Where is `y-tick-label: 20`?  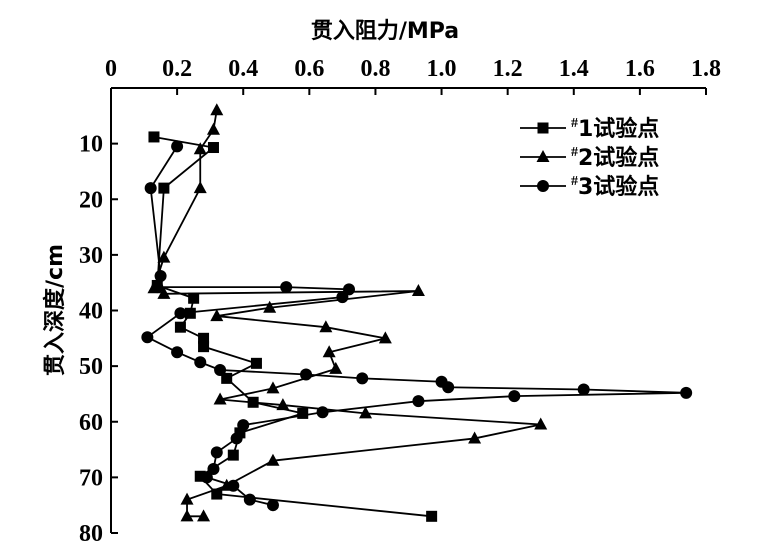 y-tick-label: 20 is located at coordinates (91, 200).